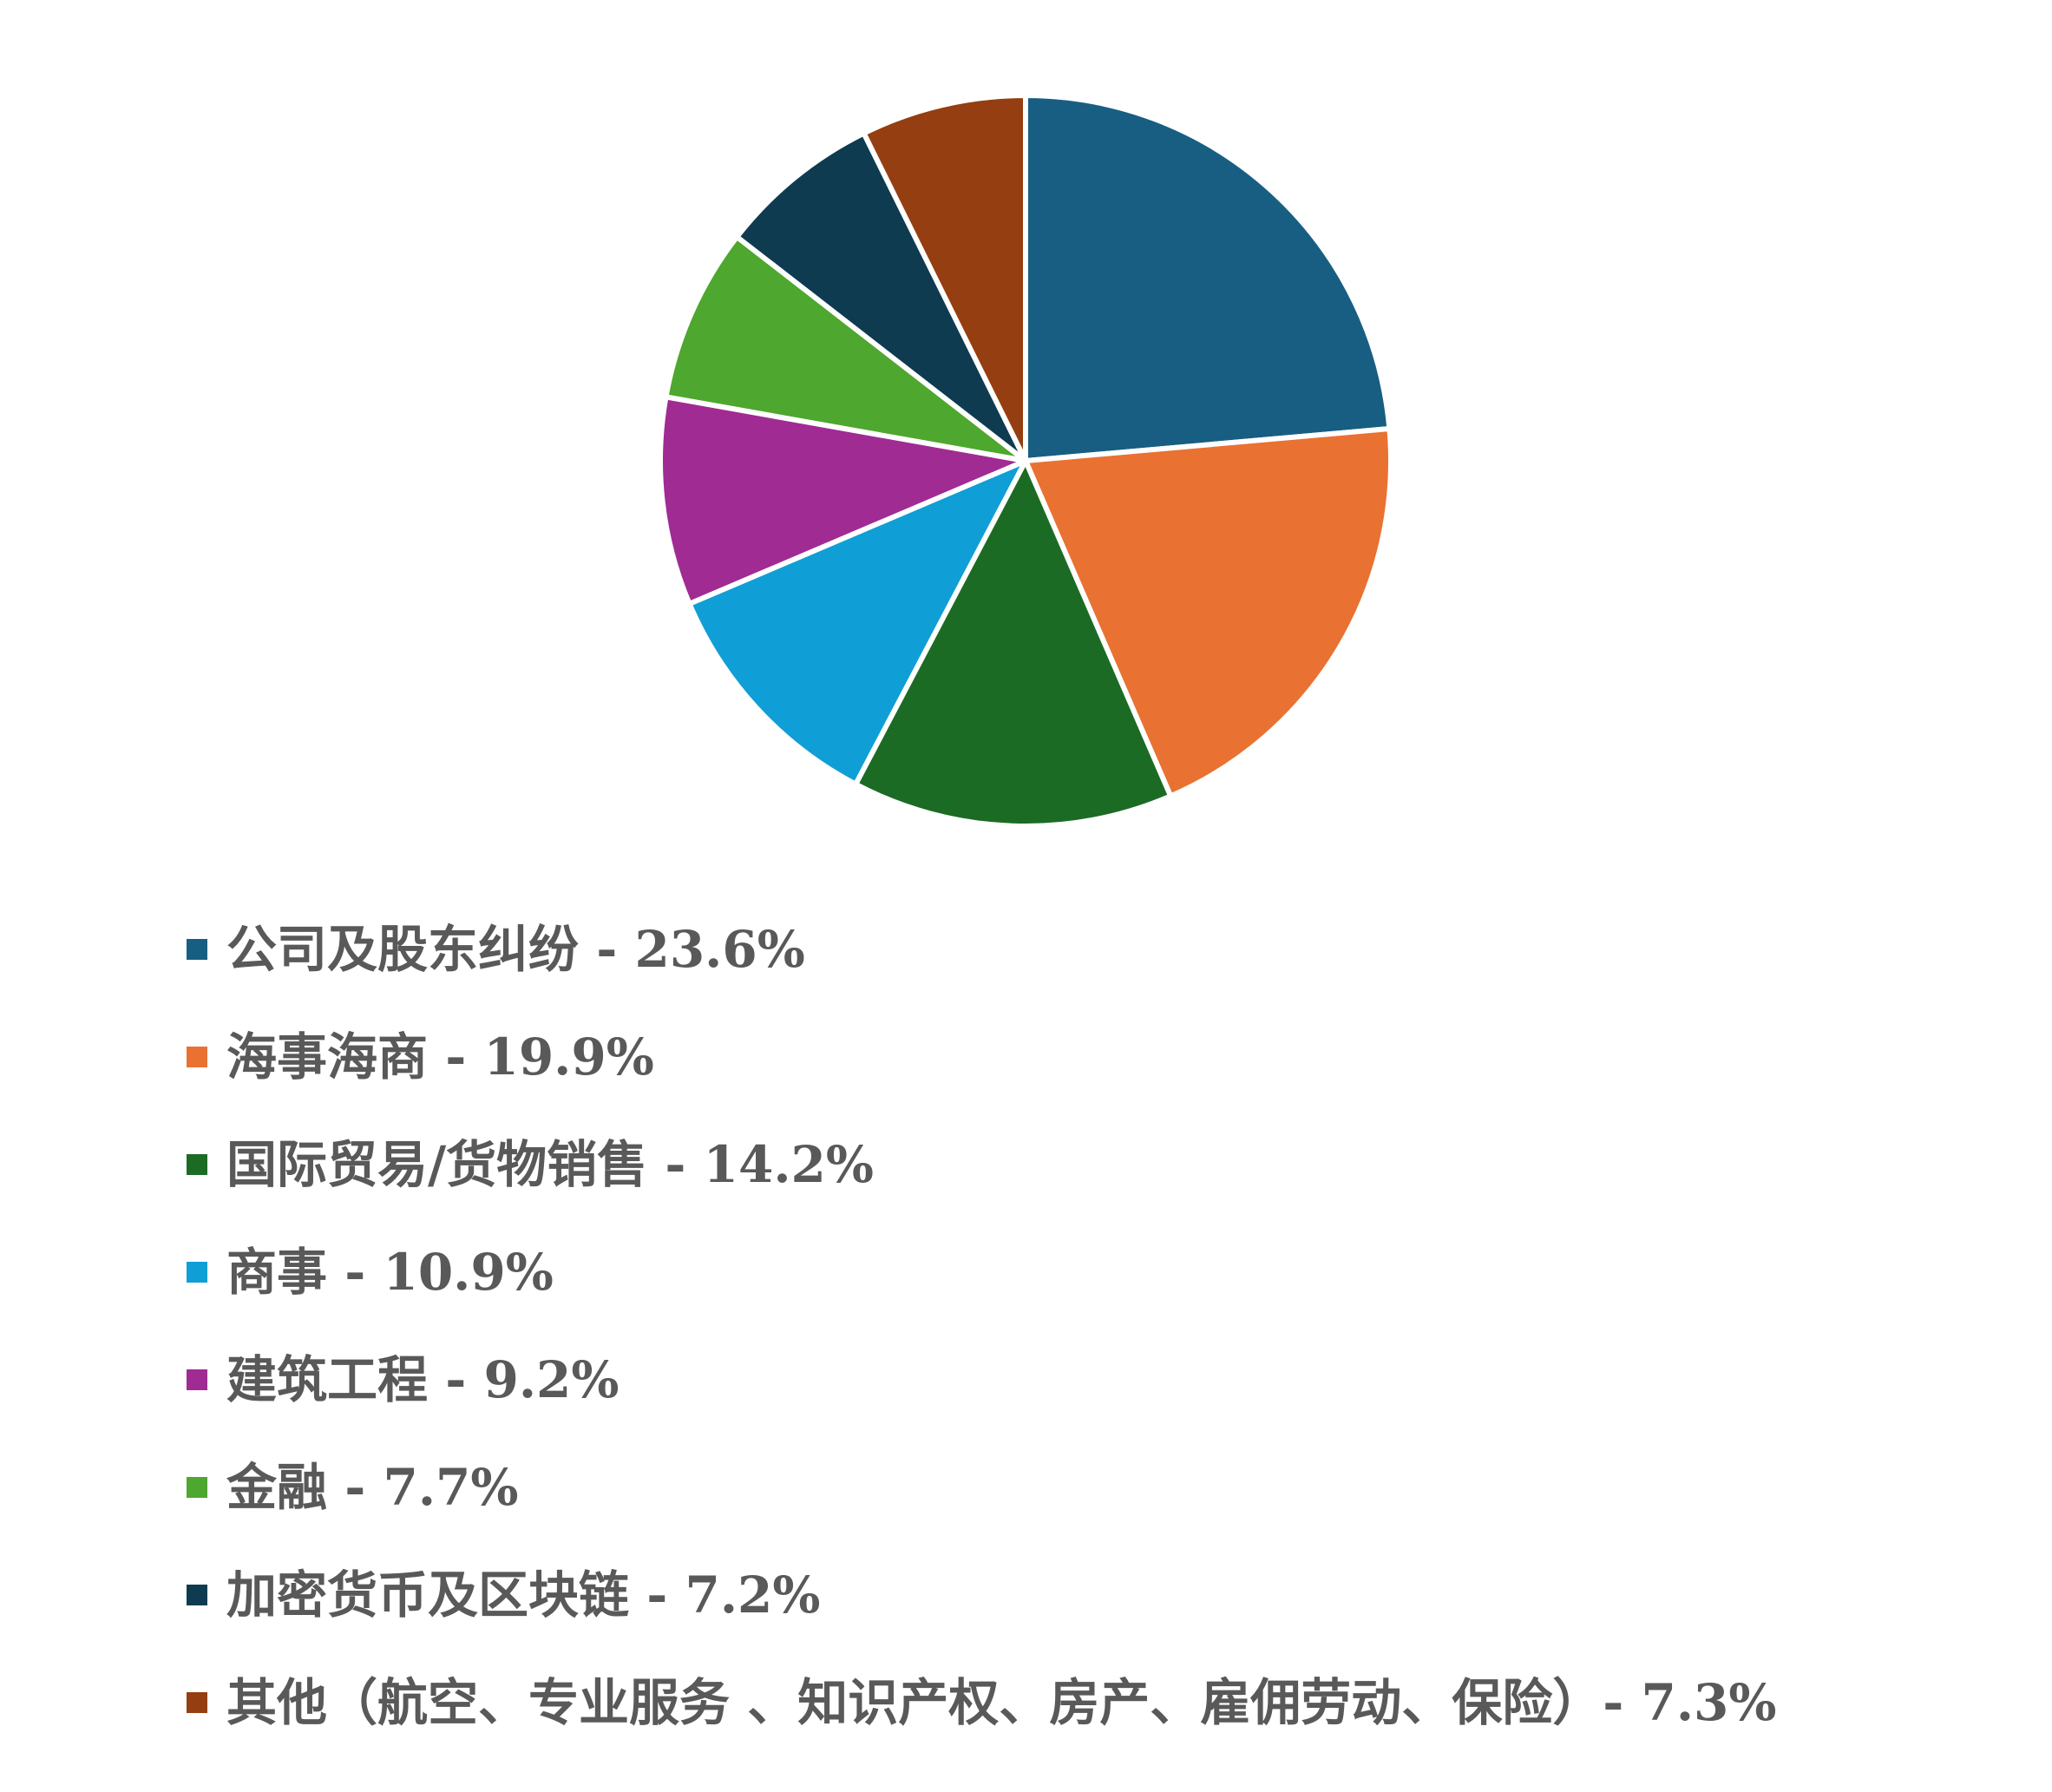  Describe the element at coordinates (523, 1595) in the screenshot. I see `legend-label: 加密货币及区块链 - 7.2%` at that location.